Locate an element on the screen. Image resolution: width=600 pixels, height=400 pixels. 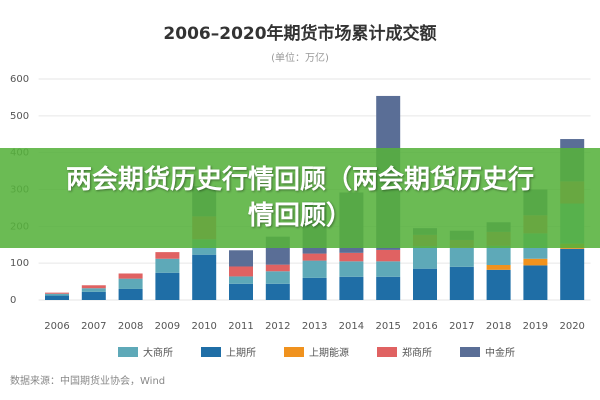
x-tick-label: 2015 is located at coordinates (387, 326).